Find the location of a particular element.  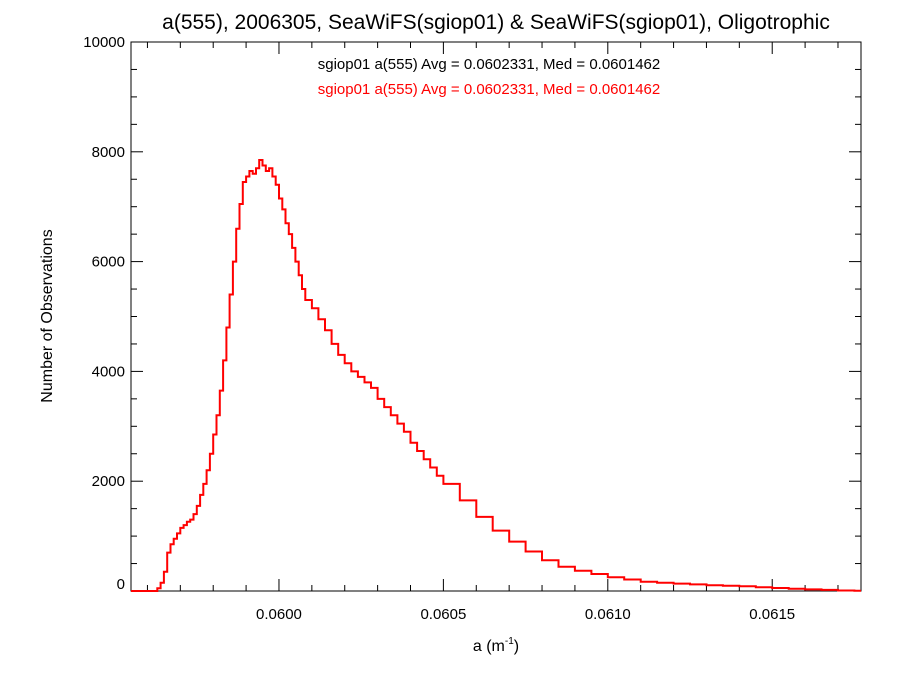

x-axis-label-base: a (m is located at coordinates (489, 646).